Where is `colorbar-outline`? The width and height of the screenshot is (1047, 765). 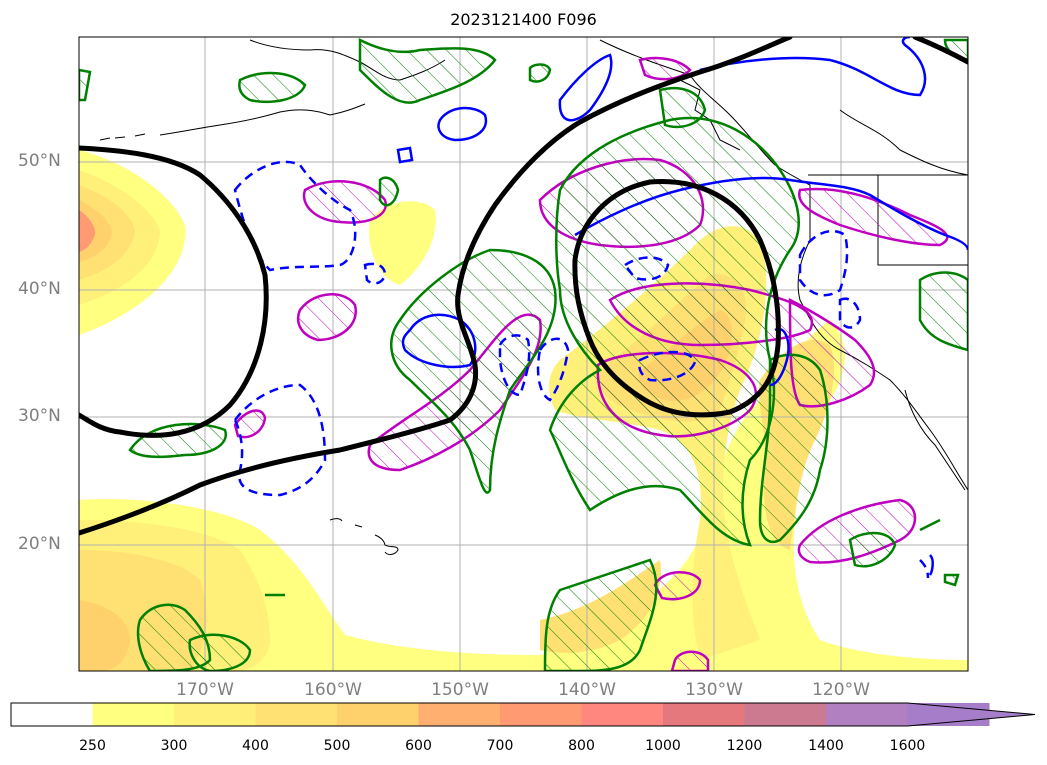 colorbar-outline is located at coordinates (523, 714).